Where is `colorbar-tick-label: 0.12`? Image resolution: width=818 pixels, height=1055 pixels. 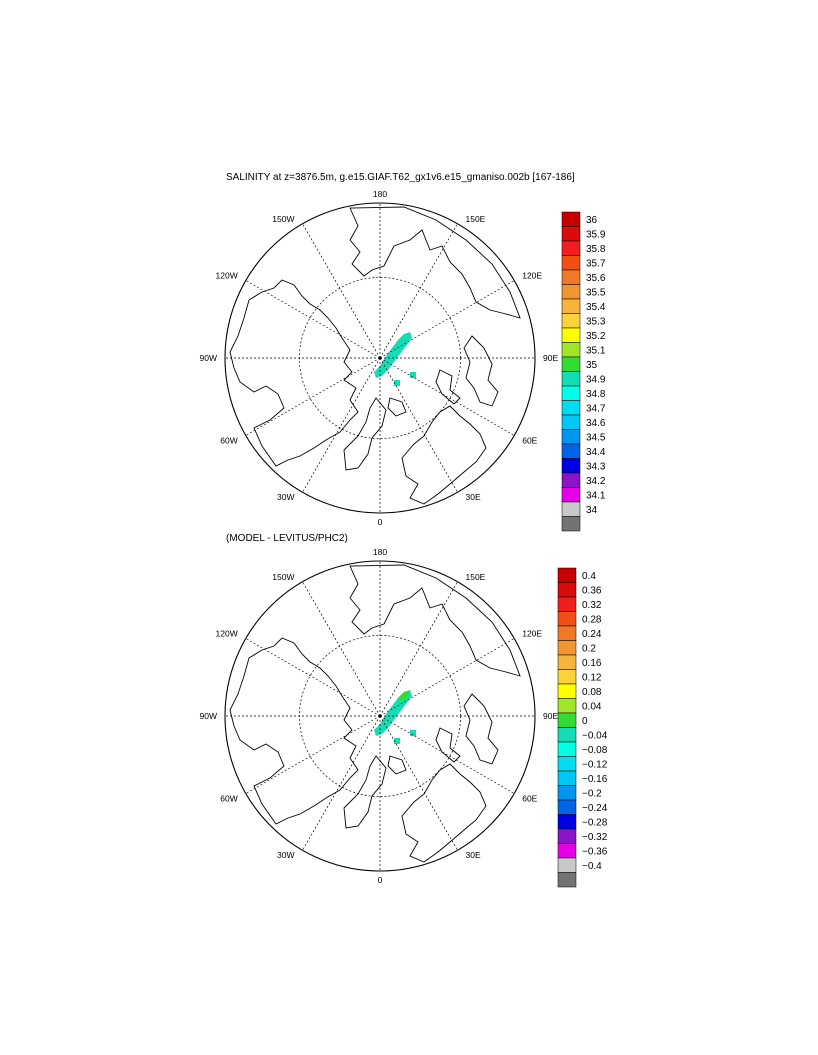 colorbar-tick-label: 0.12 is located at coordinates (592, 677).